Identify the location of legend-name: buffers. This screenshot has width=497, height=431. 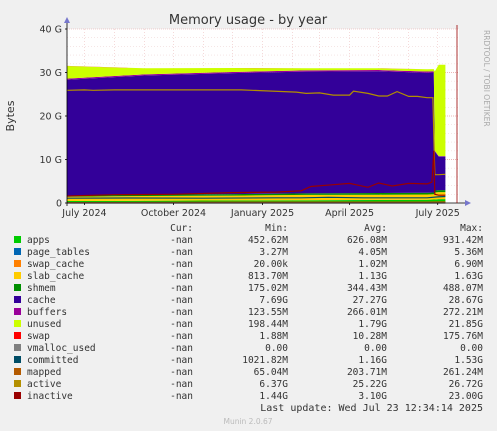
(47, 312).